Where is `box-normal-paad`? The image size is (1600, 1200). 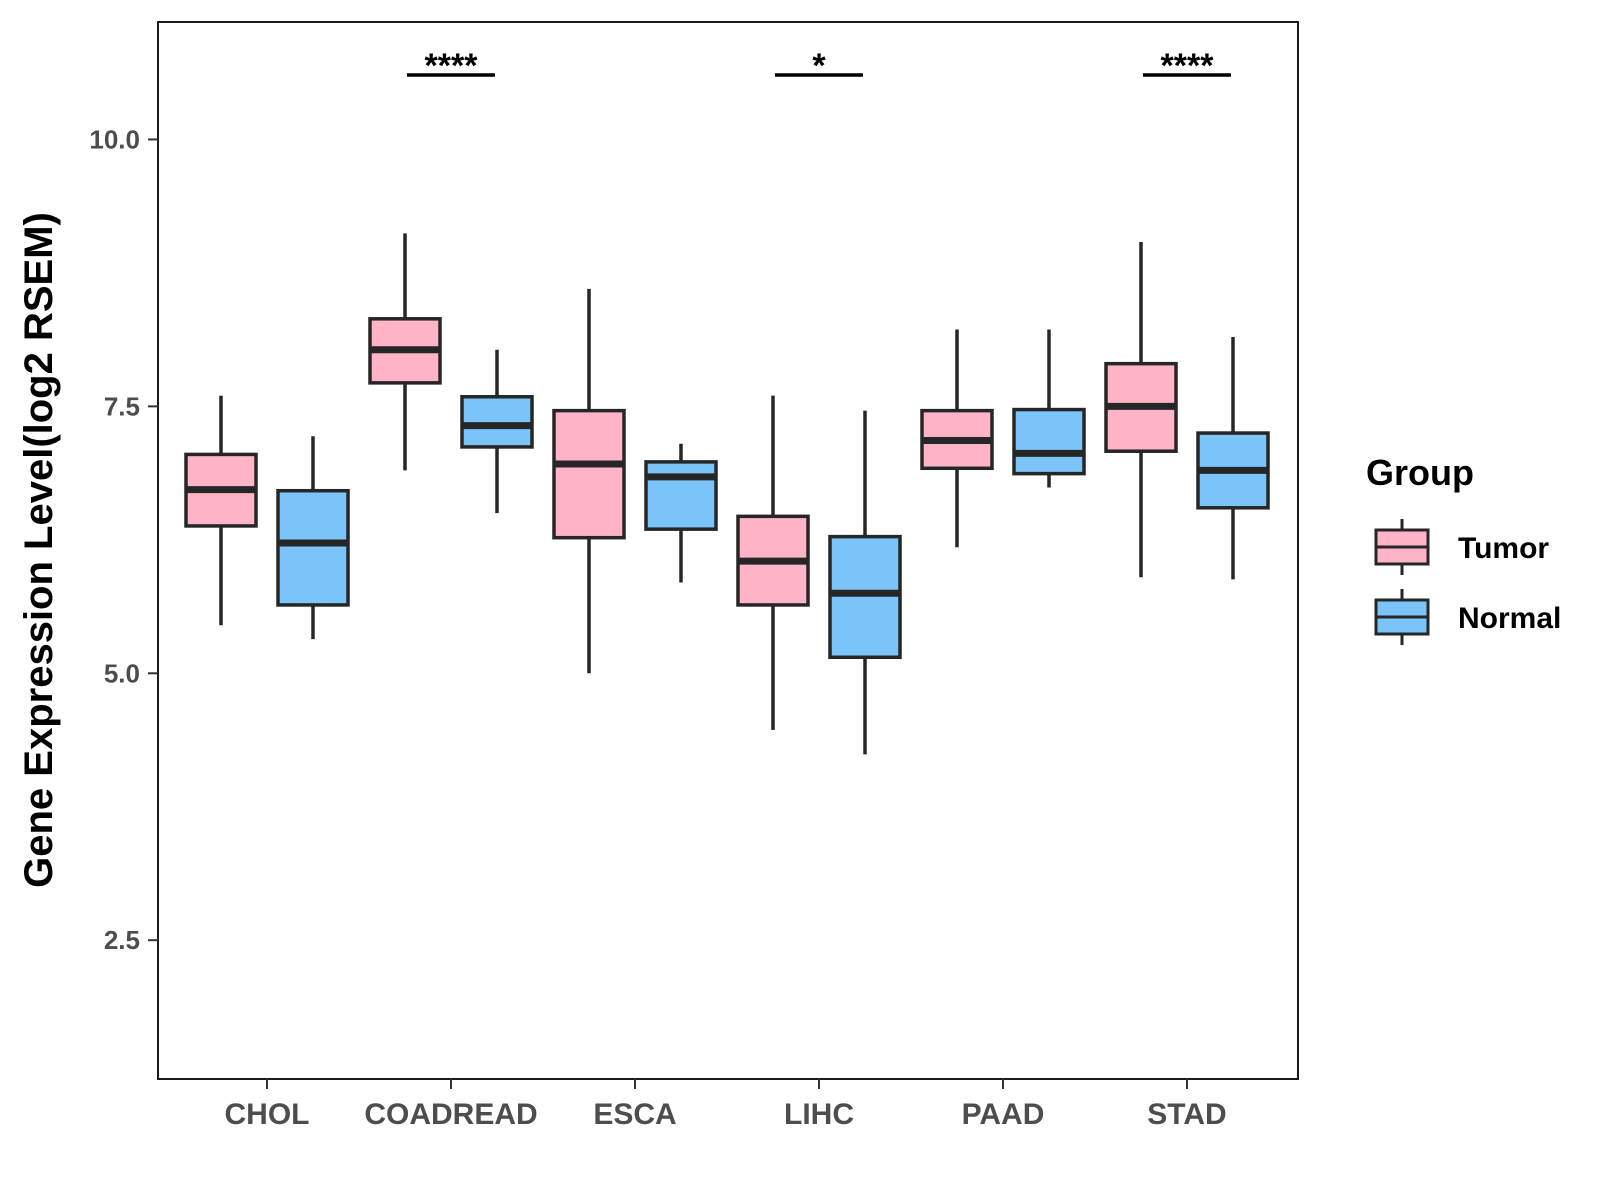
box-normal-paad is located at coordinates (1049, 408).